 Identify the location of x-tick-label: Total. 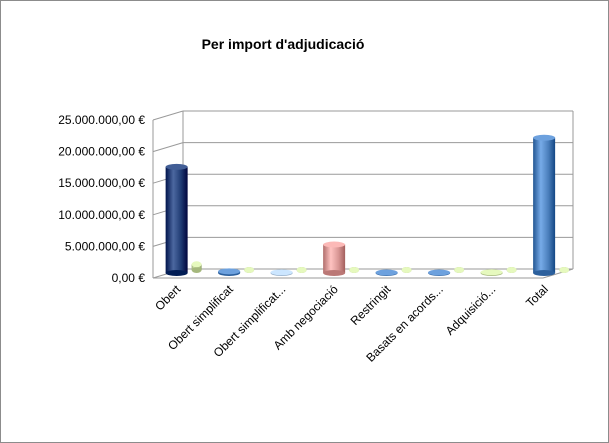
(537, 296).